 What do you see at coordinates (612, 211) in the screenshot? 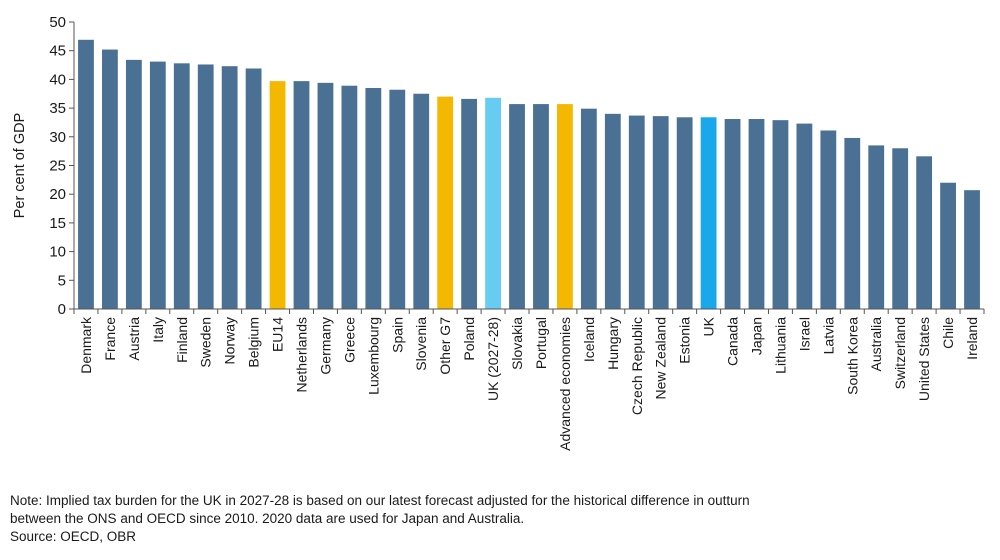
I see `bar-hungary` at bounding box center [612, 211].